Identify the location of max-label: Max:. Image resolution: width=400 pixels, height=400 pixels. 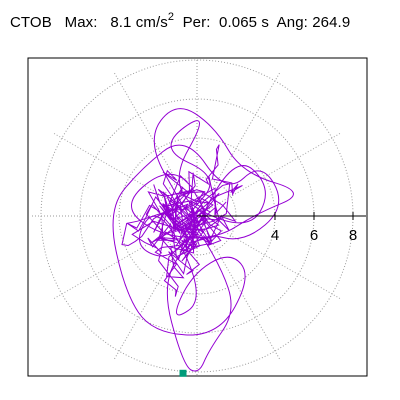
(81, 22).